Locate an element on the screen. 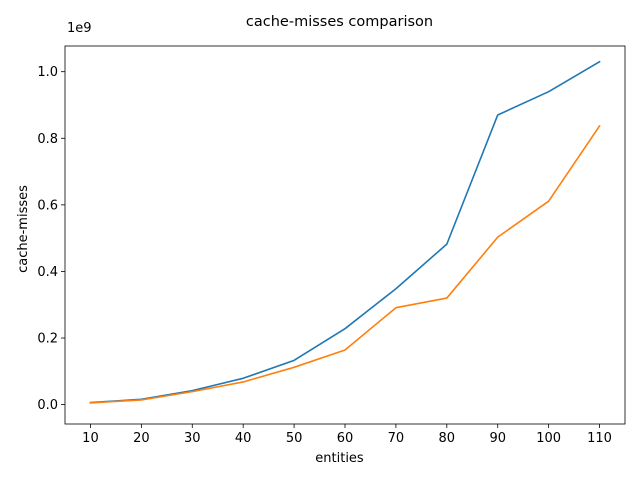 The height and width of the screenshot is (480, 640). y-tick-label: 0.0 is located at coordinates (47, 405).